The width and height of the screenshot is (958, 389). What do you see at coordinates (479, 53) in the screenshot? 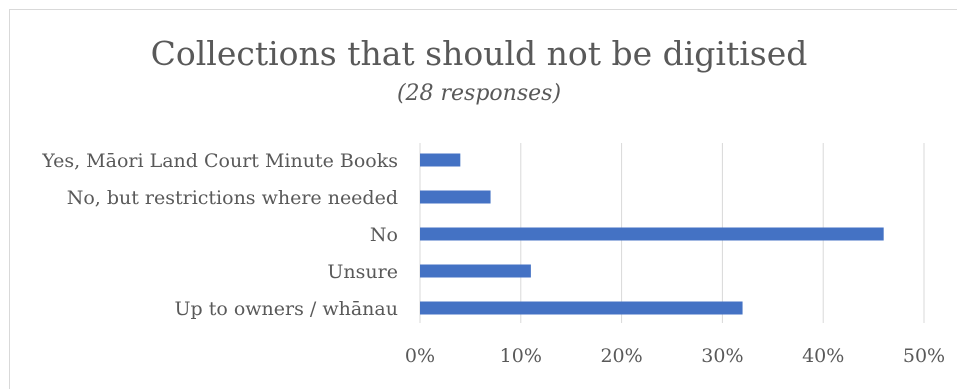
I see `chart-title: Collections that should not be digitised` at bounding box center [479, 53].